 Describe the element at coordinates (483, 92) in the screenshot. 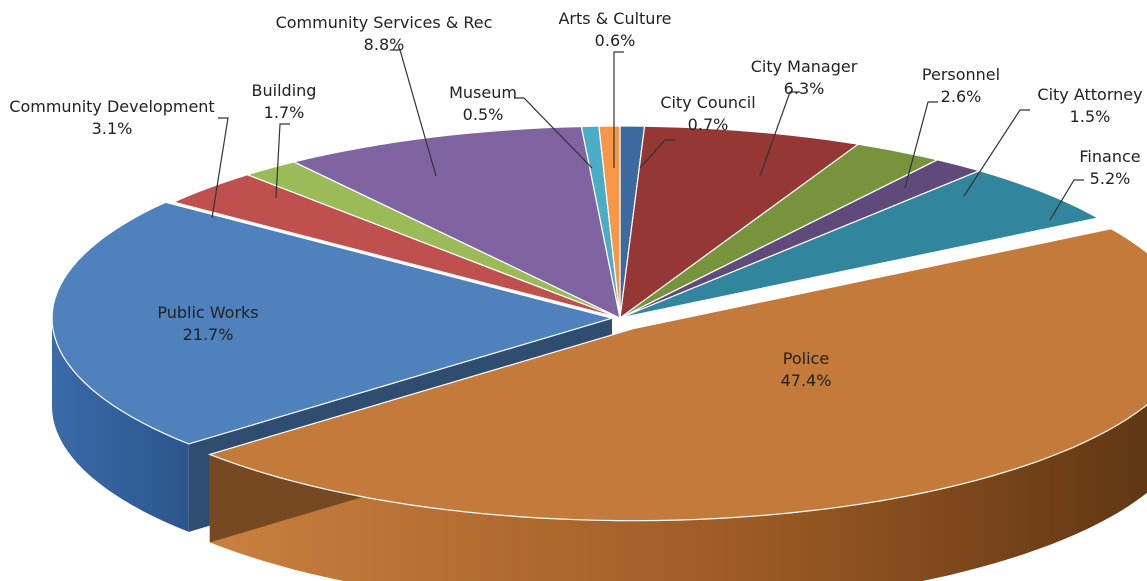

I see `label-name-10: Museum` at that location.